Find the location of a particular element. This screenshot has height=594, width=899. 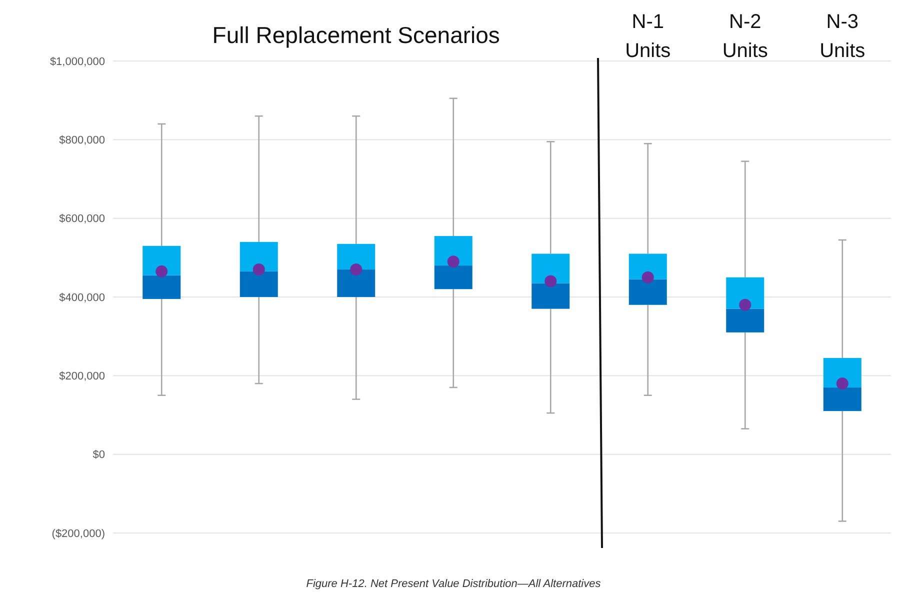

y-tick-label: $200,000 is located at coordinates (82, 376).